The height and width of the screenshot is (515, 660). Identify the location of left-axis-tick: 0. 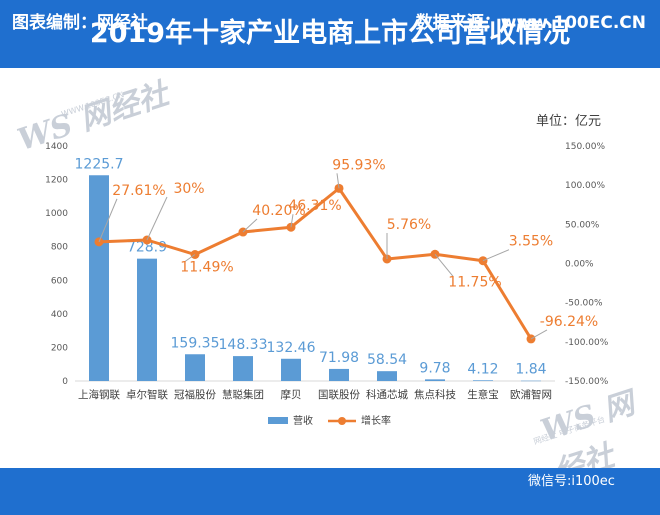
(65, 382).